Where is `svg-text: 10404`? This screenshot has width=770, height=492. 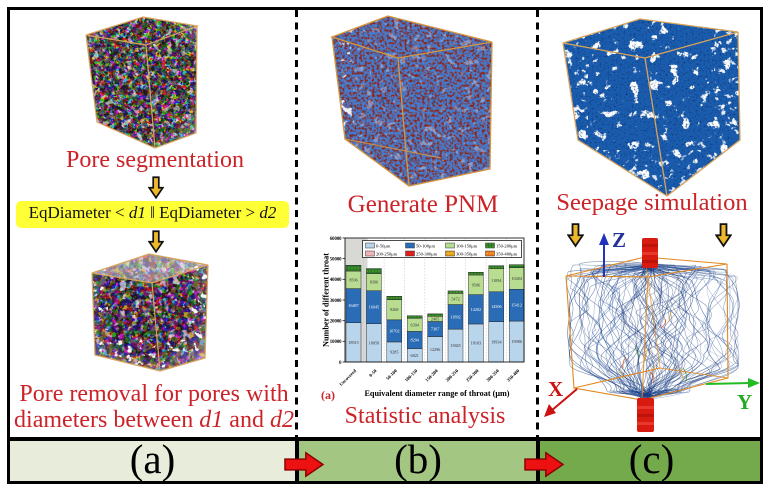 svg-text: 10404 is located at coordinates (516, 278).